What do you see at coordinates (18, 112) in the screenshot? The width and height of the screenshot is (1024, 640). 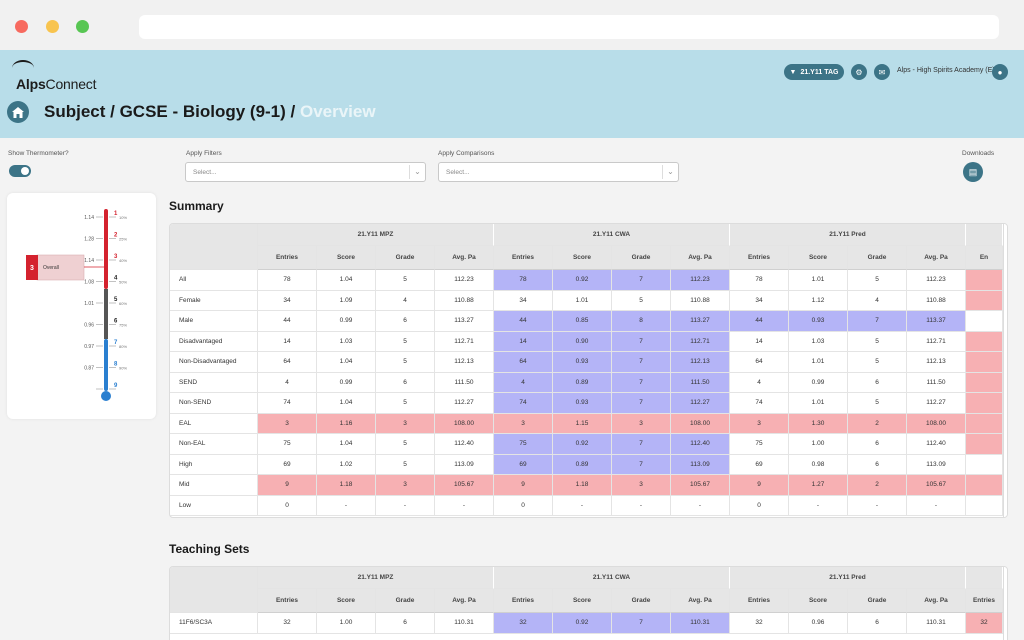 I see `home-button` at bounding box center [18, 112].